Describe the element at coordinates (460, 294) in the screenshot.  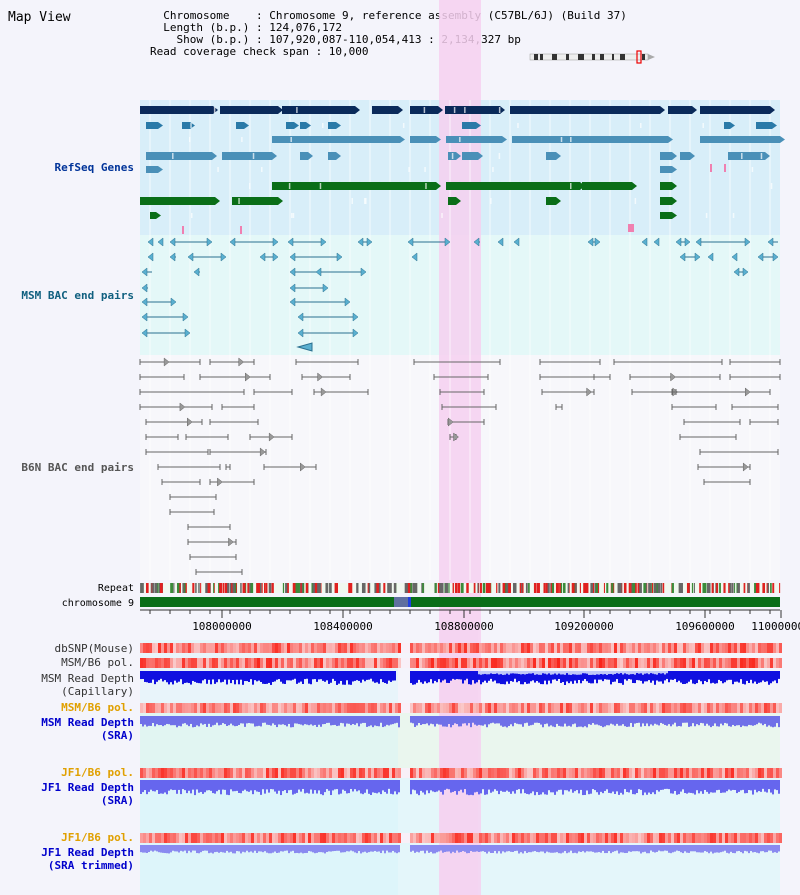
I see `msm-bac-track` at that location.